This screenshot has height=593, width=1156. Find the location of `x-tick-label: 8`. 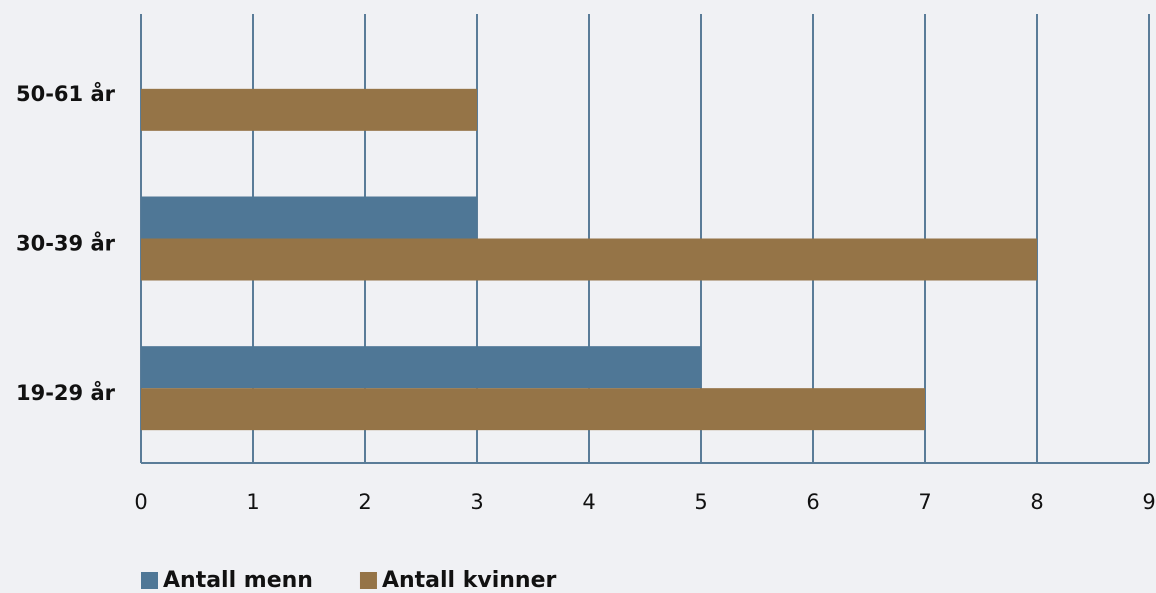

x-tick-label: 8 is located at coordinates (1036, 502).